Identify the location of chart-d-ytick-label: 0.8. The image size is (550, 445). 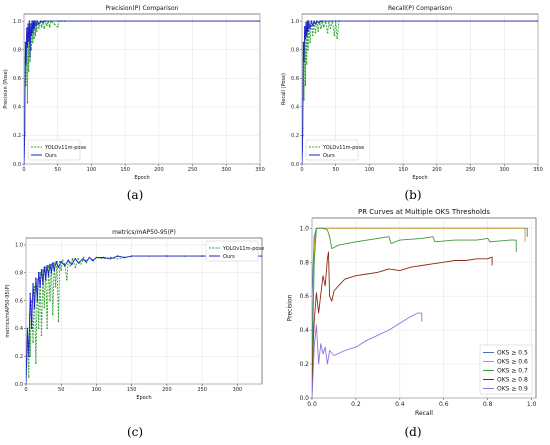
(304, 262).